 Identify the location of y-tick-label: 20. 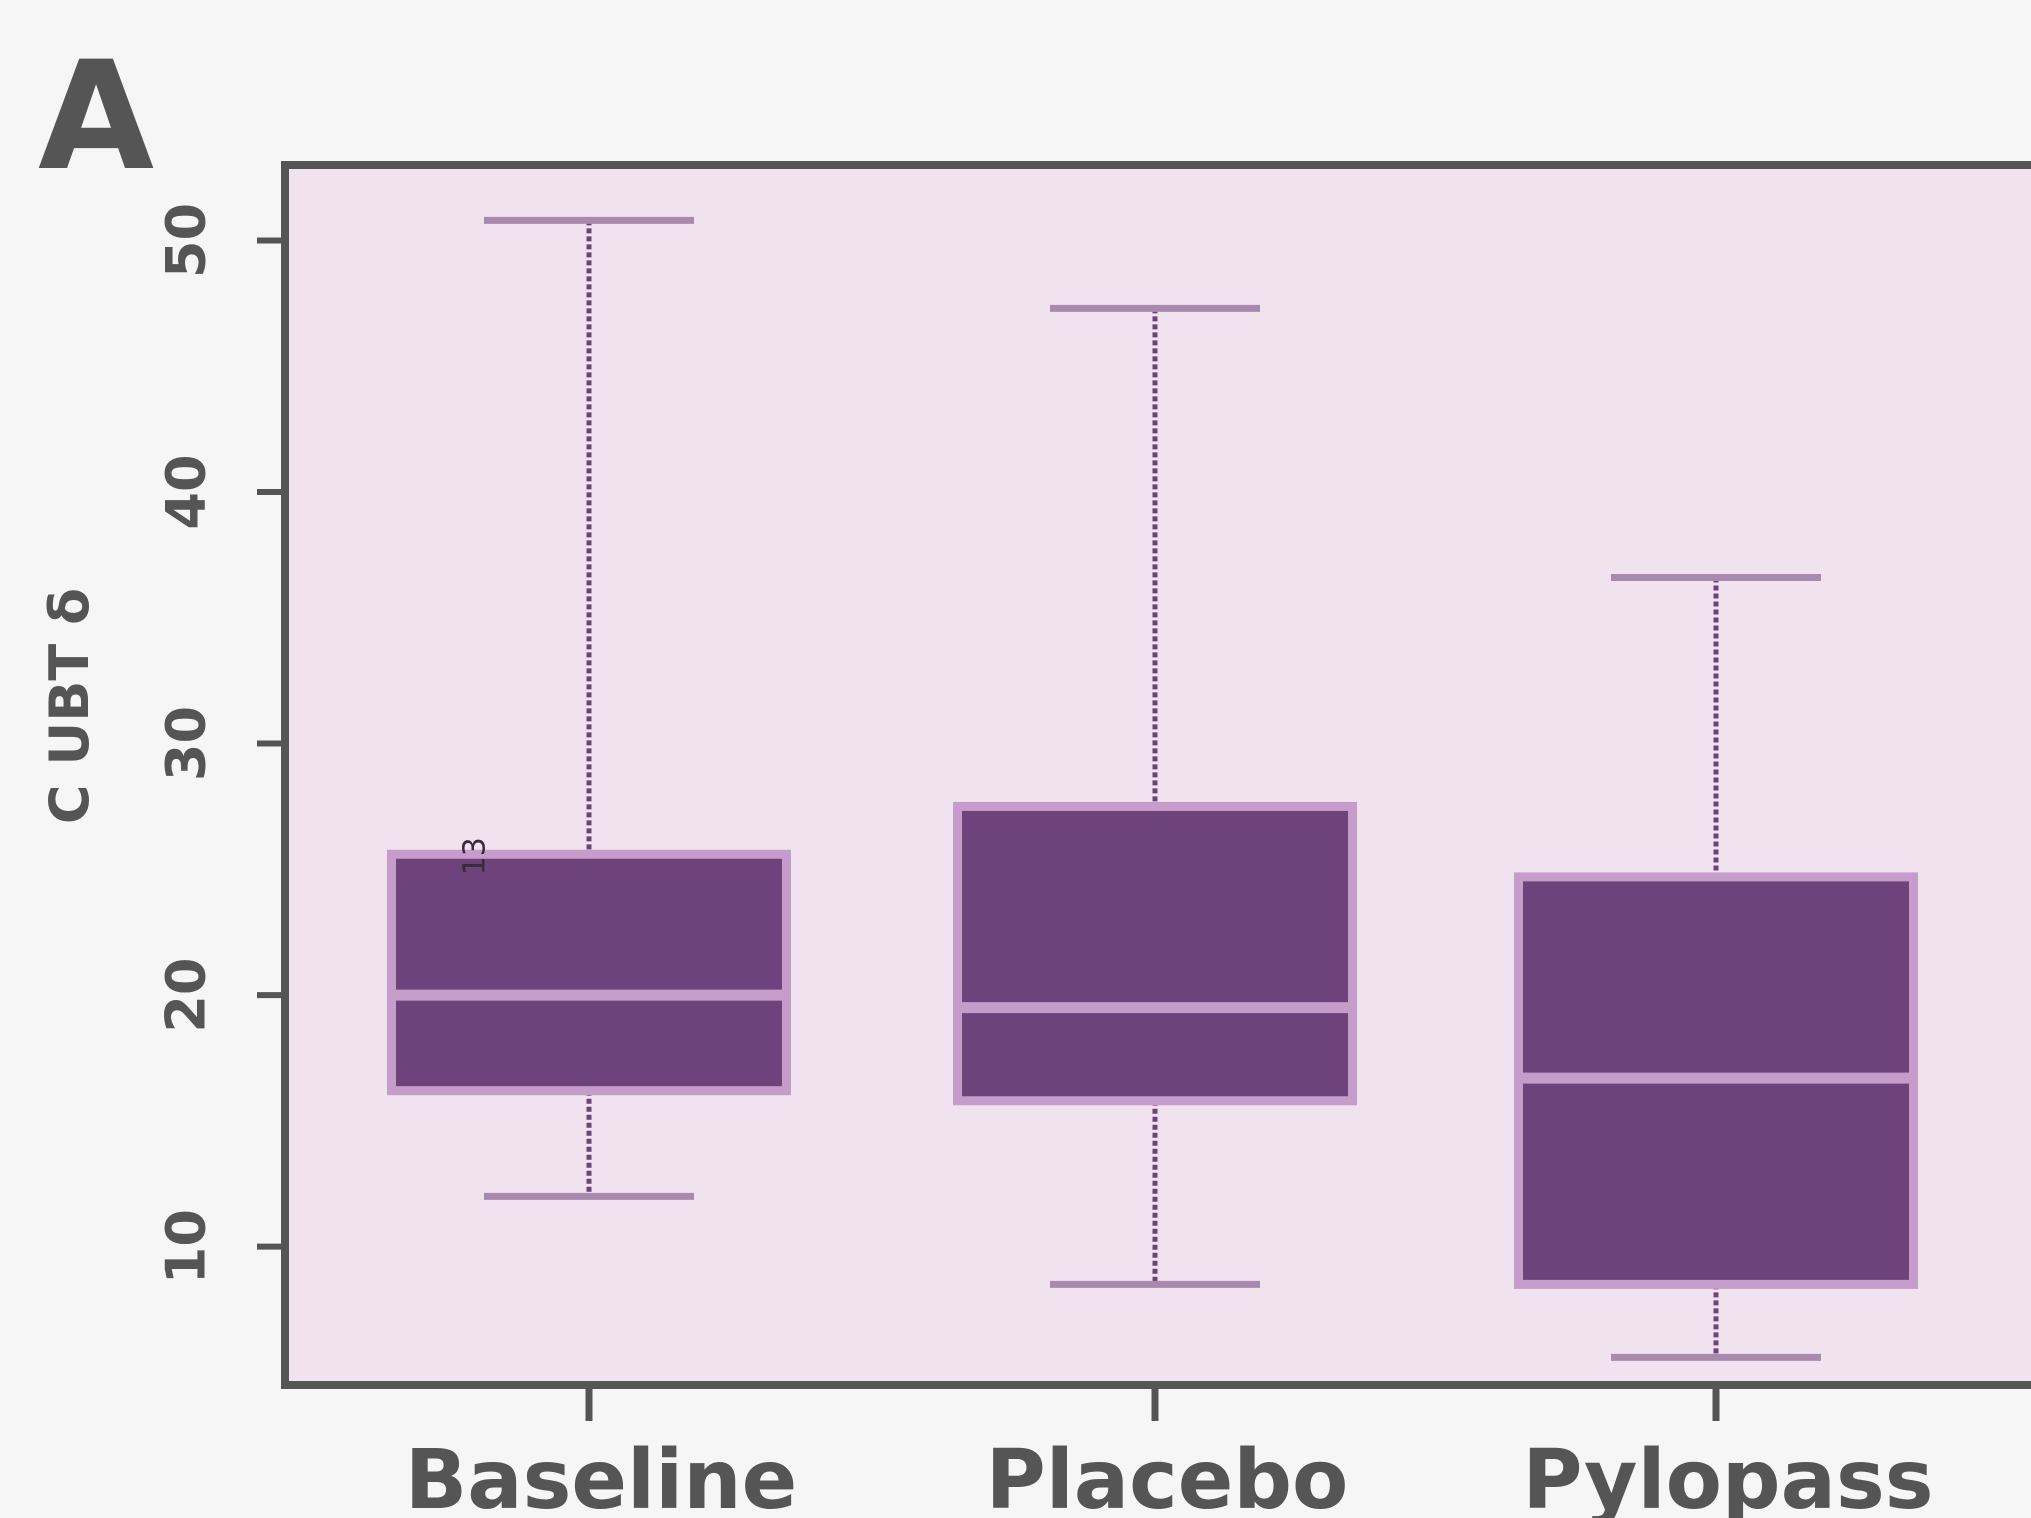
(186, 995).